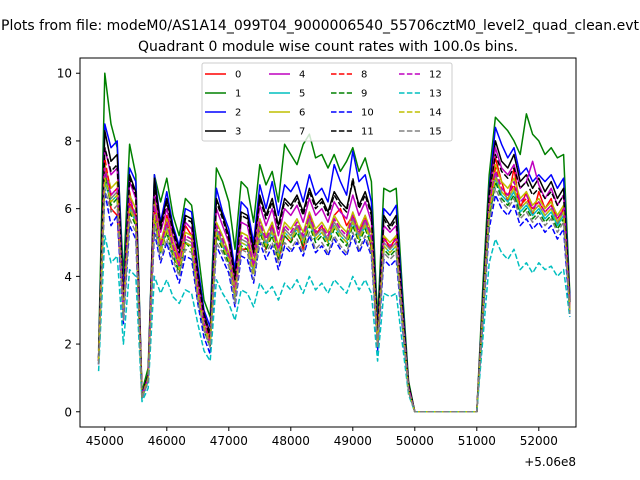 This screenshot has width=640, height=480. Describe the element at coordinates (364, 94) in the screenshot. I see `legend-label-9: 9` at that location.